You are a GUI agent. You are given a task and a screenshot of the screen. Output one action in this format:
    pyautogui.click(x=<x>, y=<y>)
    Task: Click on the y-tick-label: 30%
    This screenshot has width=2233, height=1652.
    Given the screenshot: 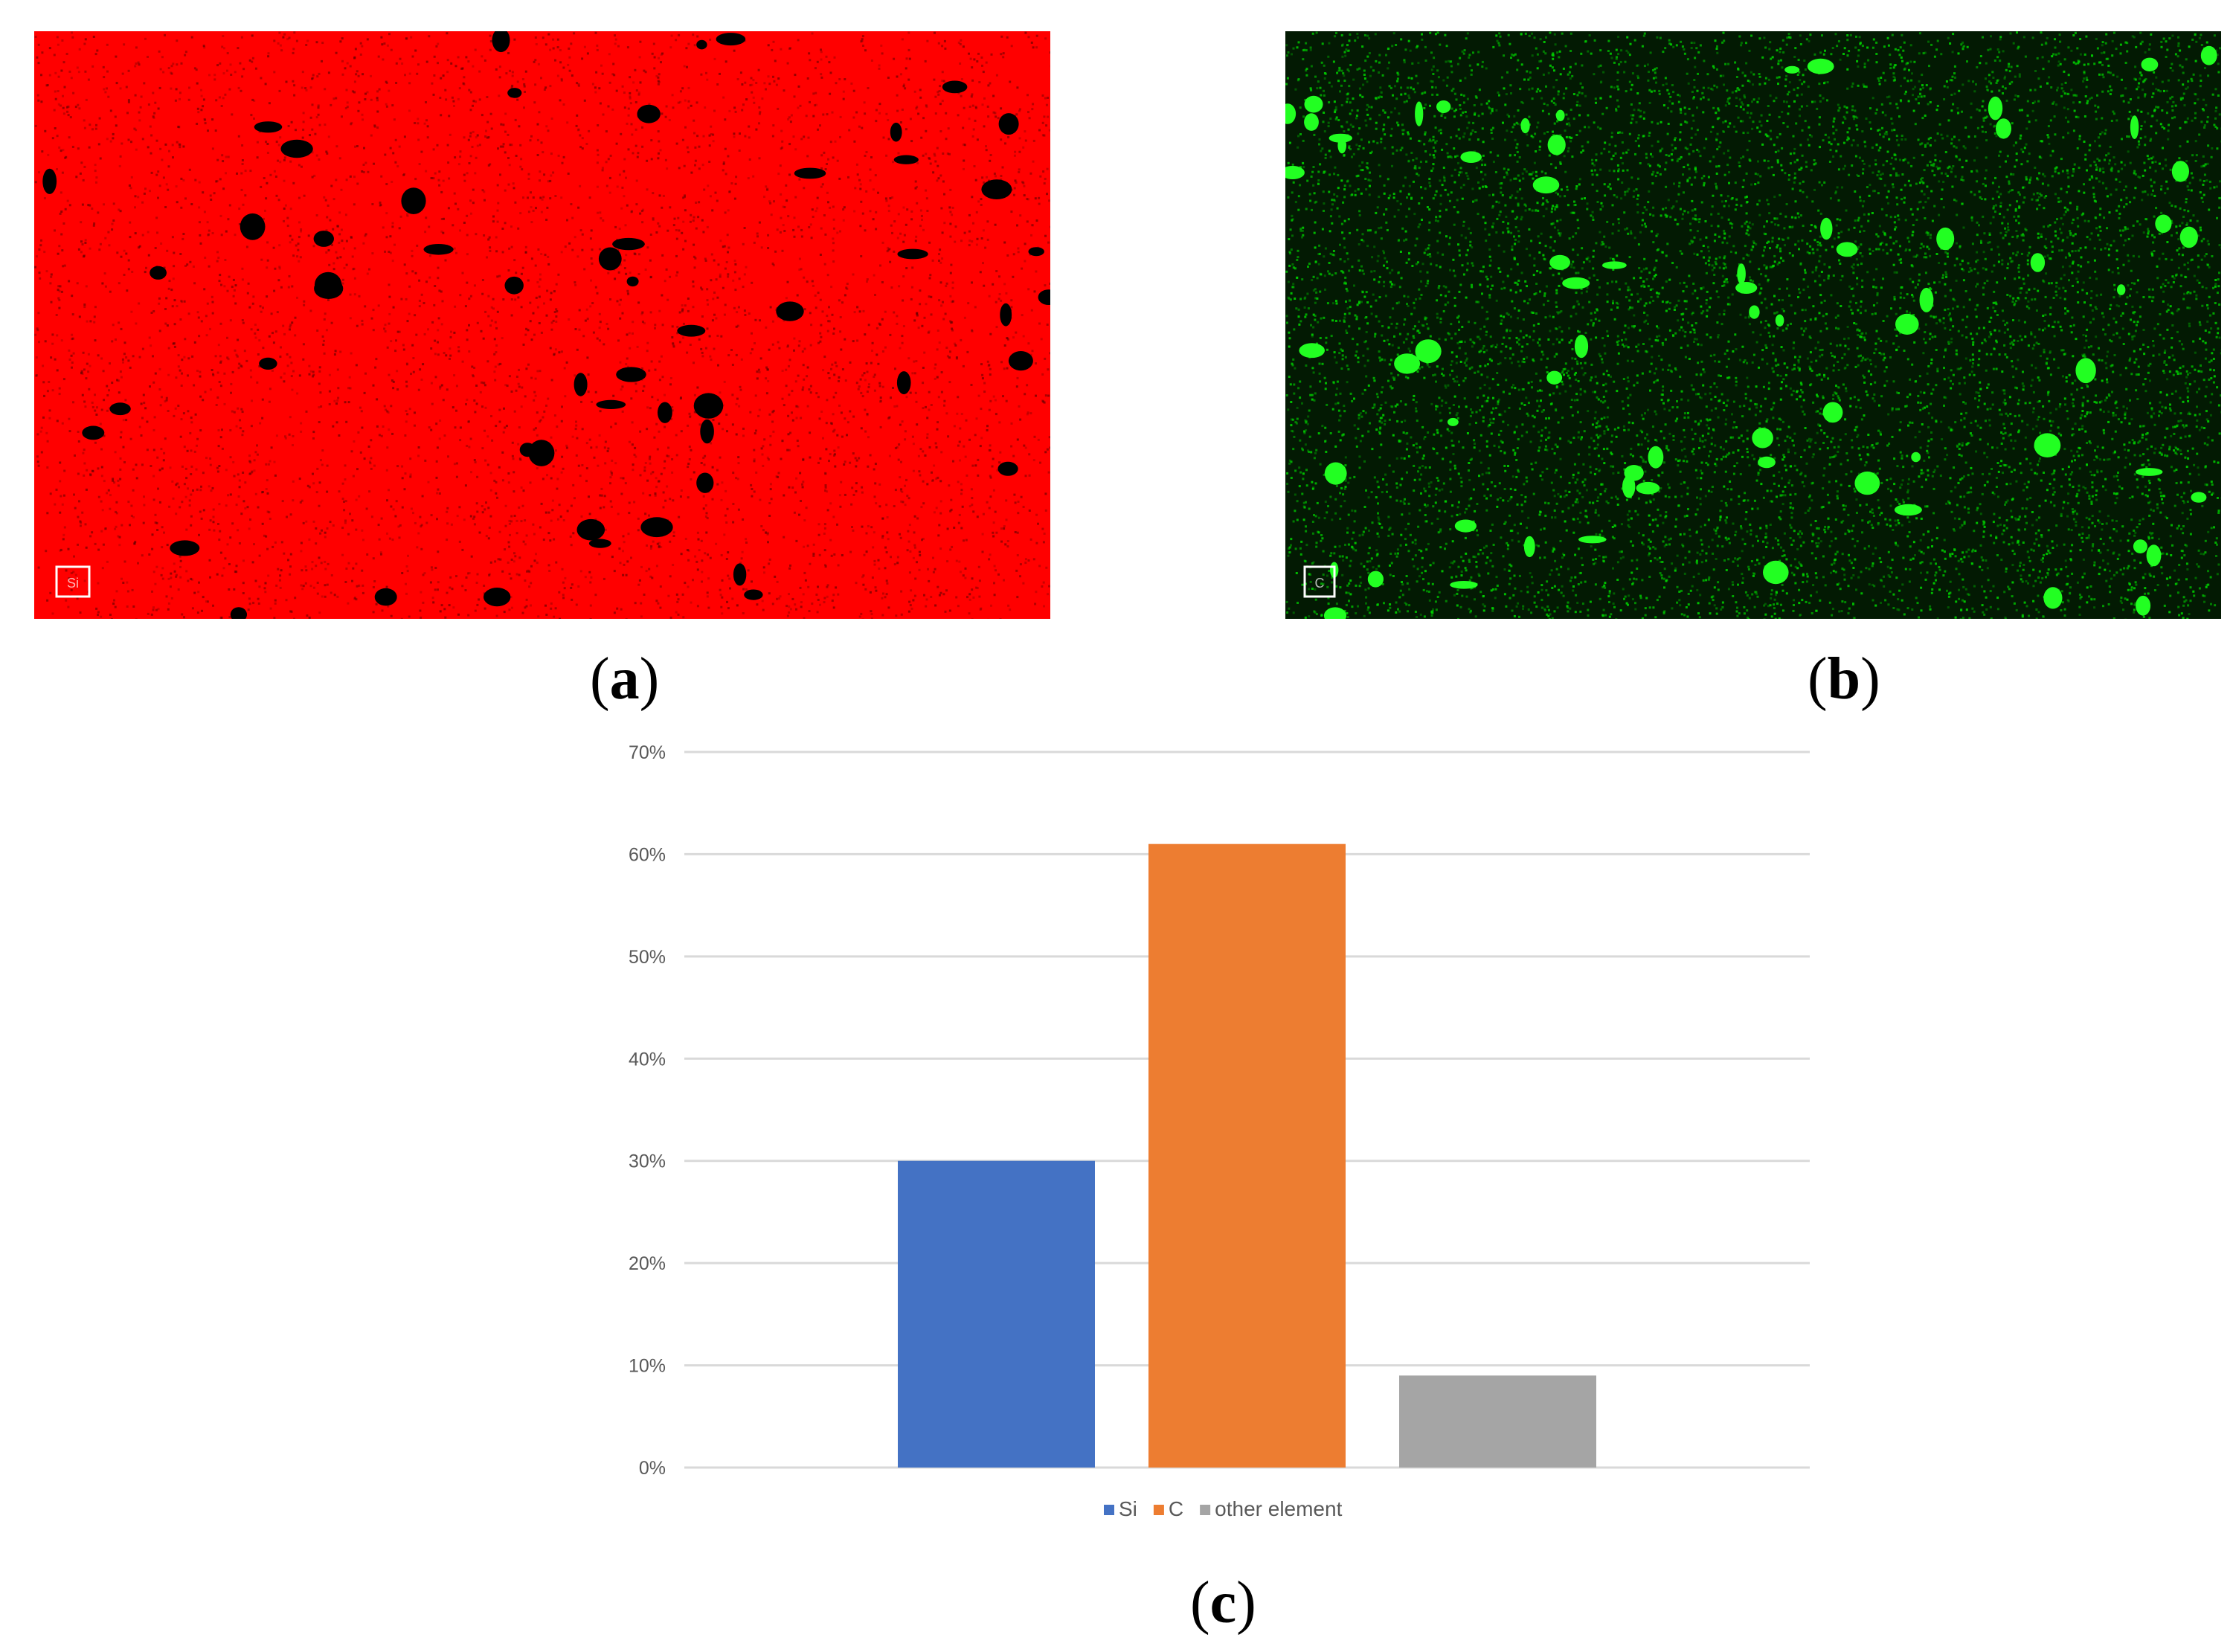 What is the action you would take?
    pyautogui.click(x=647, y=1162)
    